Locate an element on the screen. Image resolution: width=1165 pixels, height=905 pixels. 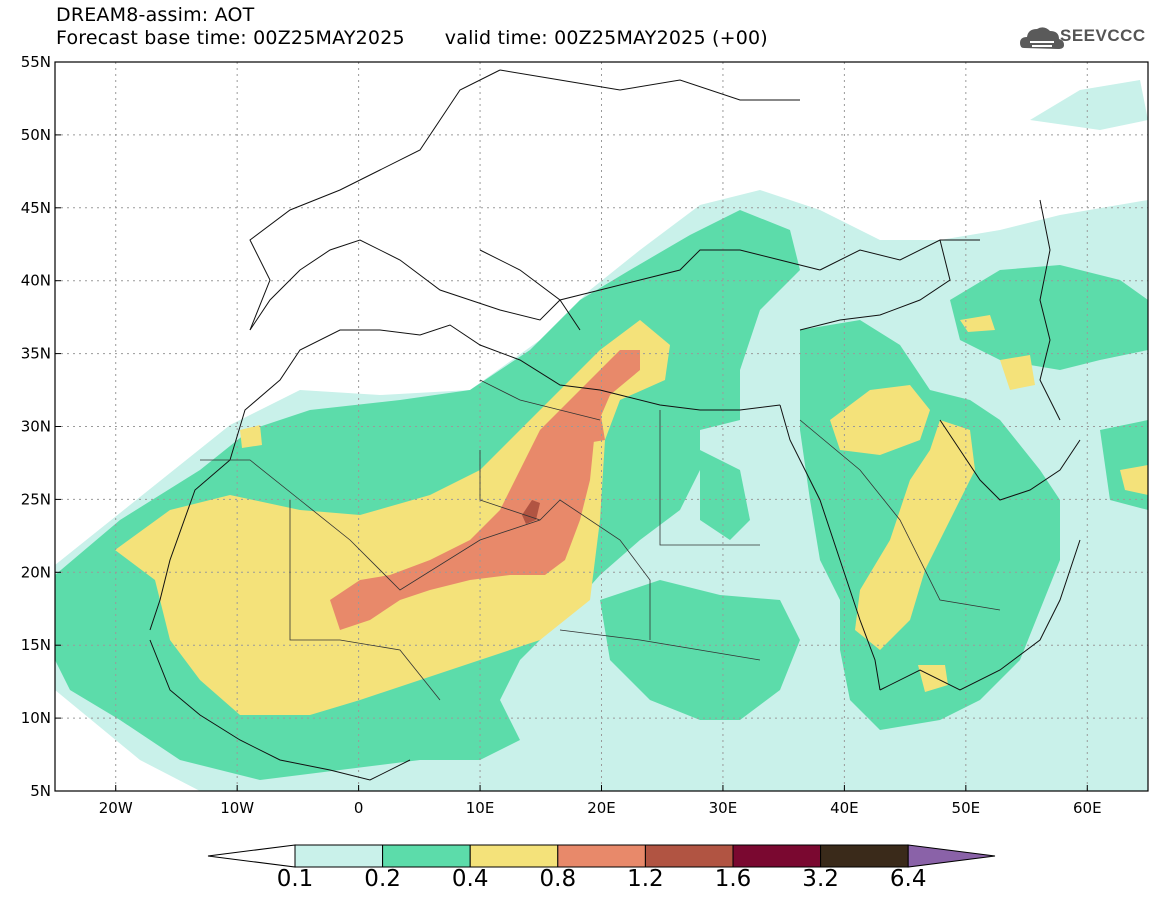
colorbar-label: 1.6 is located at coordinates (733, 879).